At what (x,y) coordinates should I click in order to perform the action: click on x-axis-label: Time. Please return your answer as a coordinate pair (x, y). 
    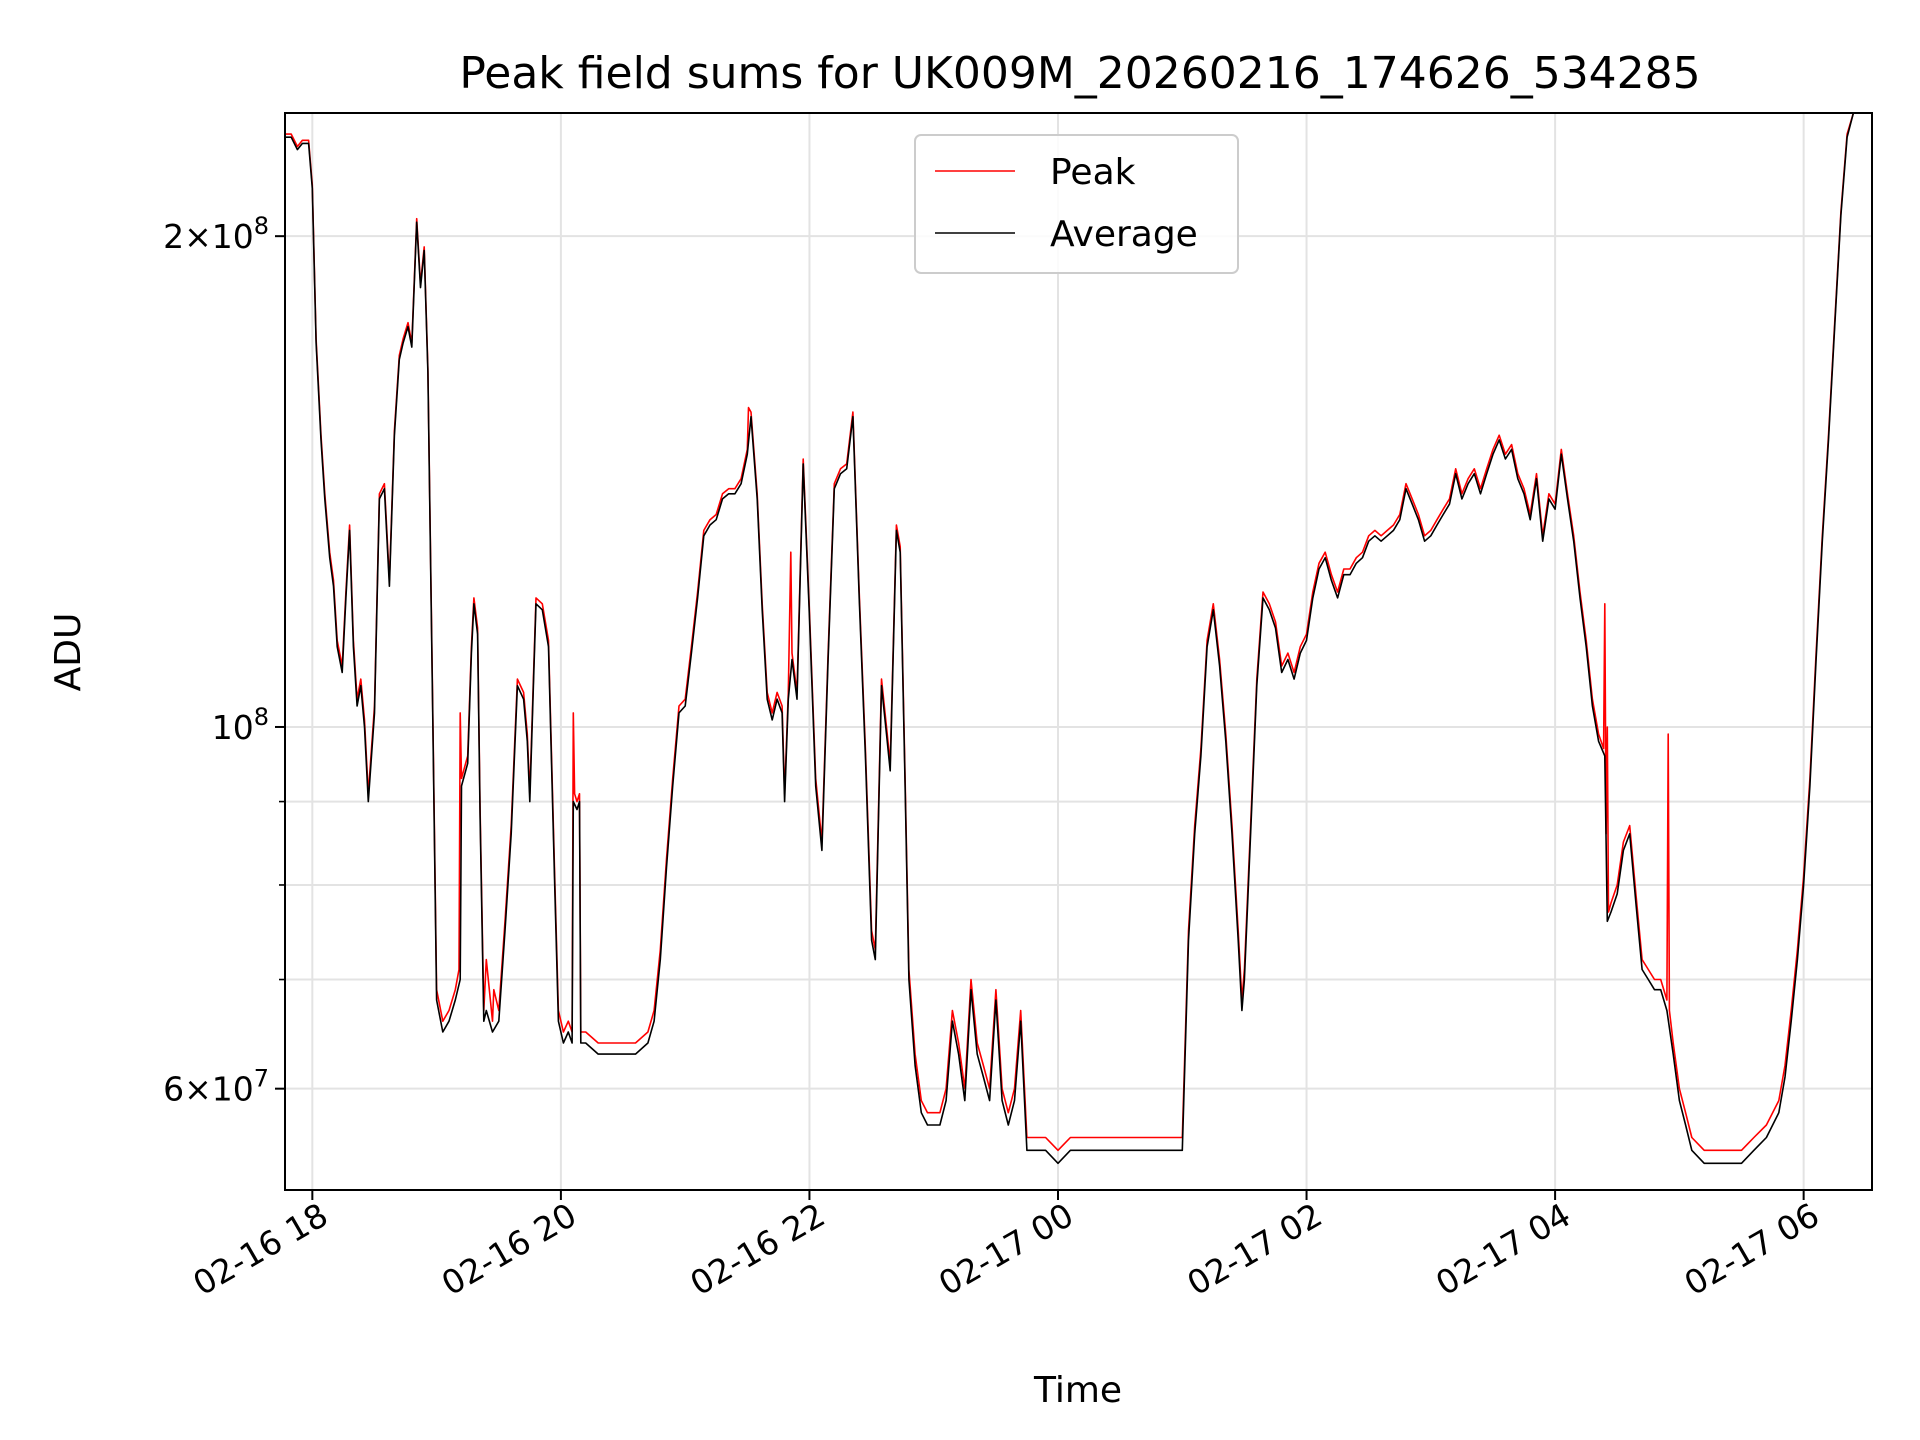
    Looking at the image, I should click on (1077, 1390).